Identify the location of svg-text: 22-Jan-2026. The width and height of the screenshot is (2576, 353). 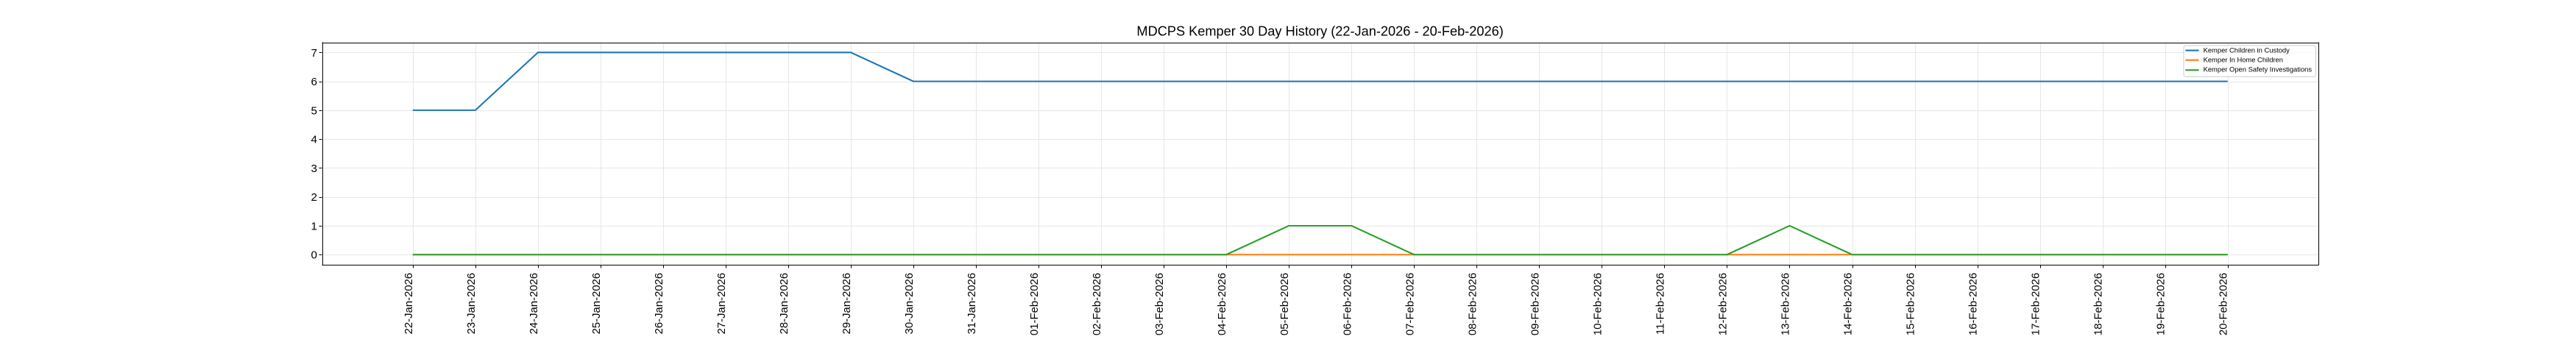
(409, 304).